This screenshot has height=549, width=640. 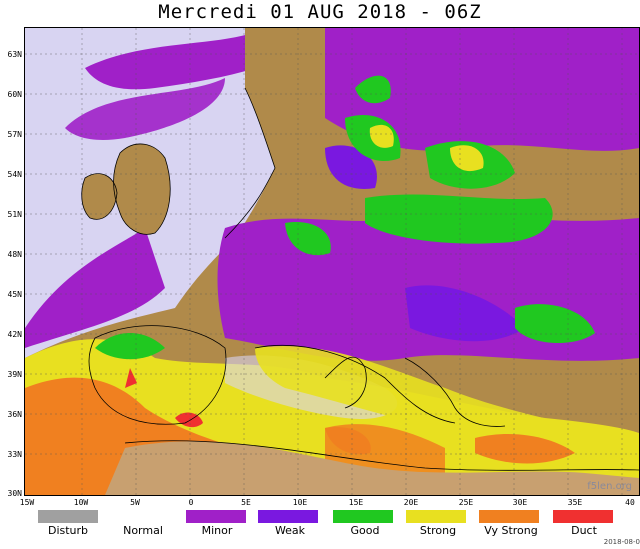 I want to click on lon-label-10w: 10W, so click(x=81, y=502).